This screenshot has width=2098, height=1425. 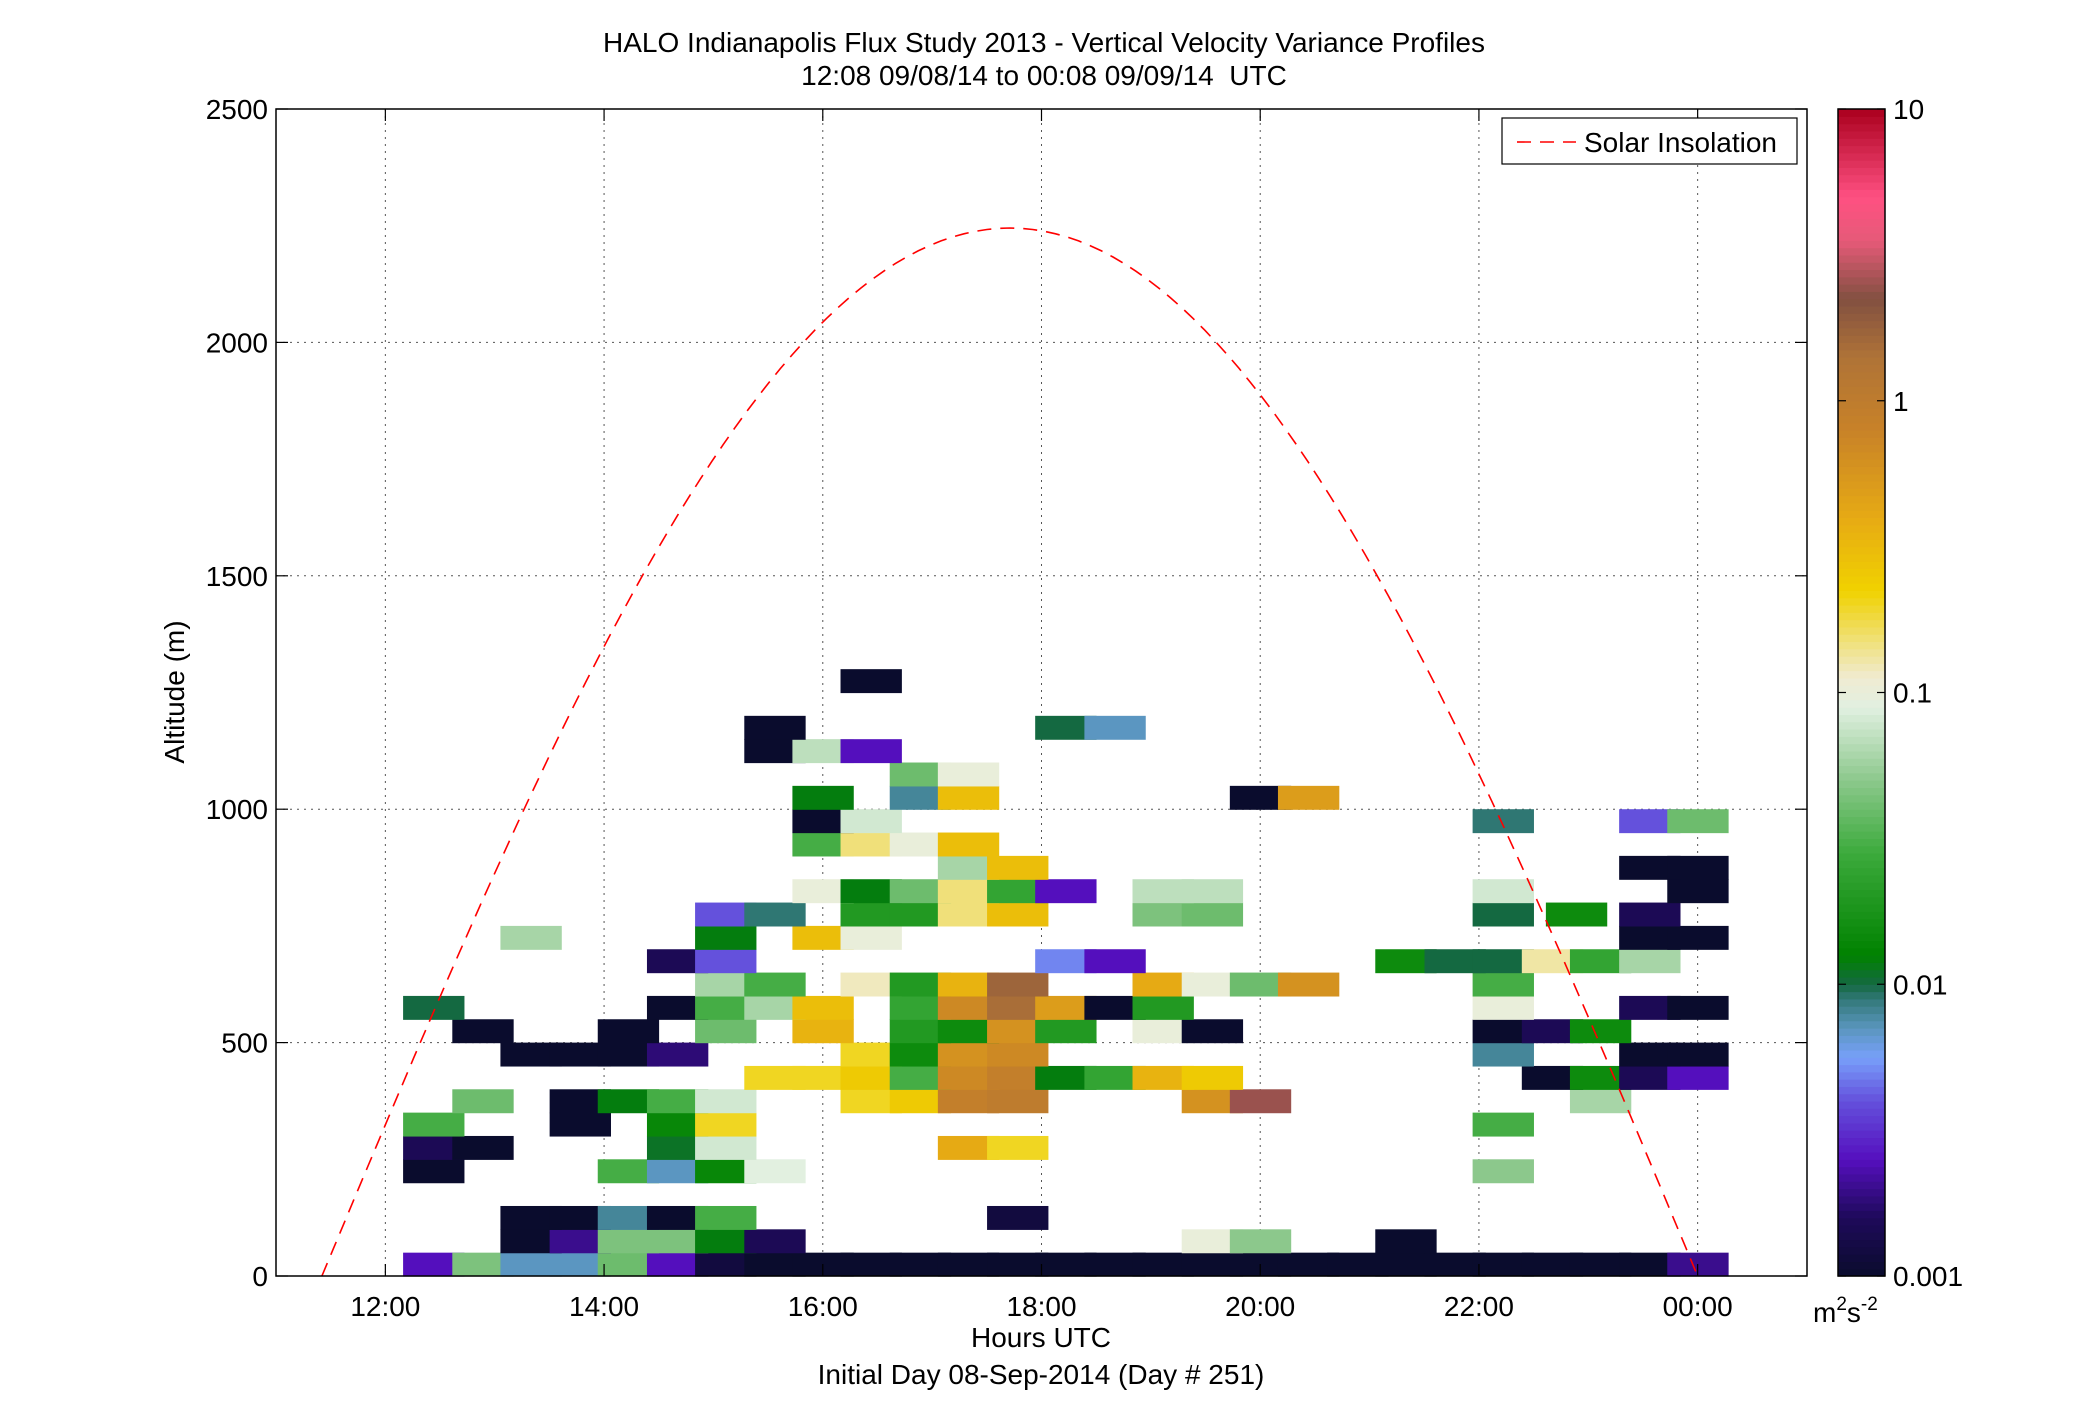 What do you see at coordinates (1912, 693) in the screenshot?
I see `colorbar-tick-label: 0.1` at bounding box center [1912, 693].